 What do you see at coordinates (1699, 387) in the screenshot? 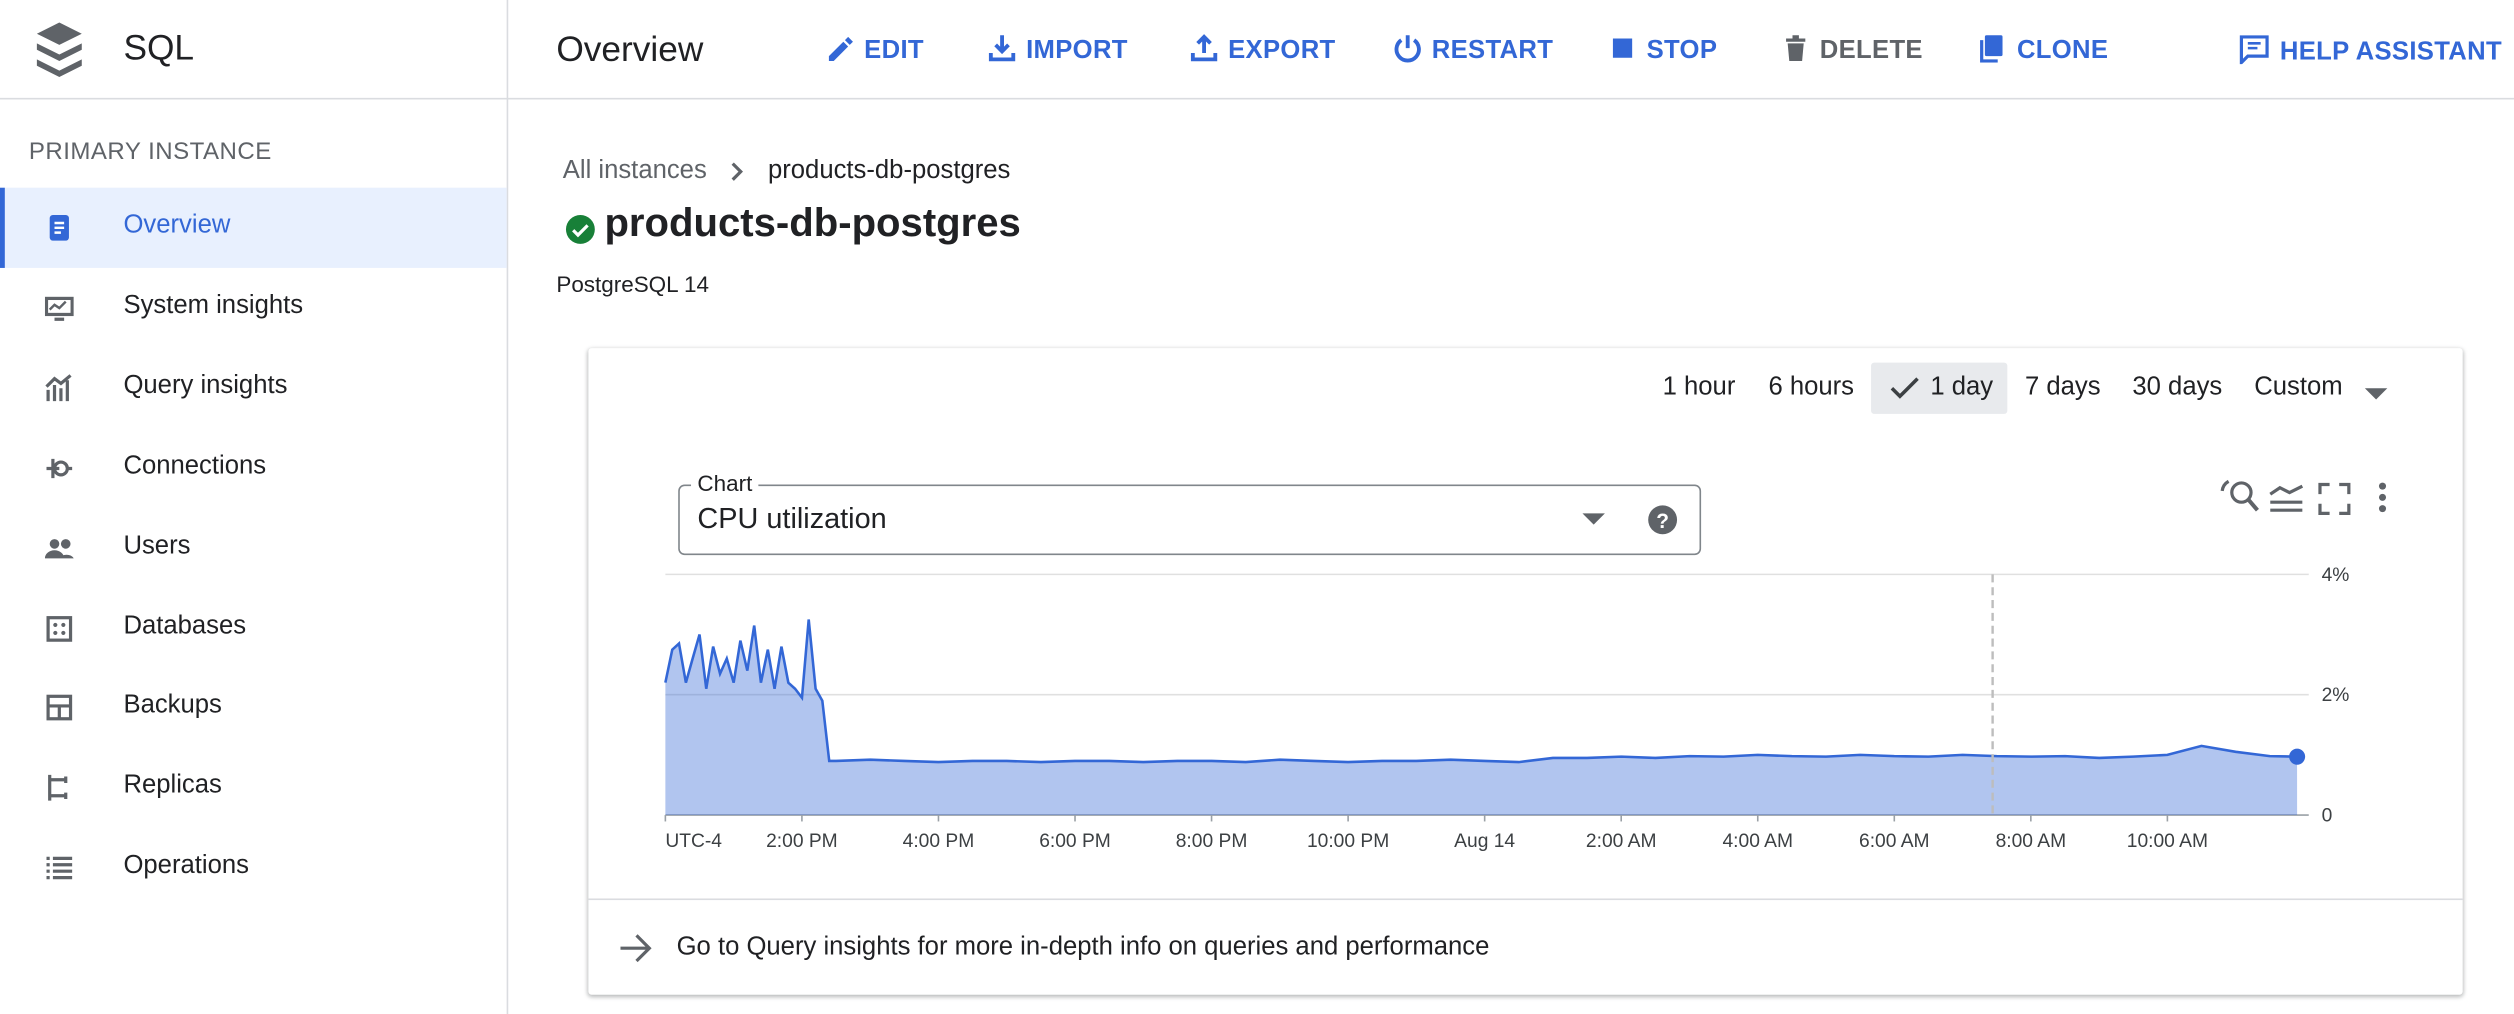
I see `time-range-option: 1 hour` at bounding box center [1699, 387].